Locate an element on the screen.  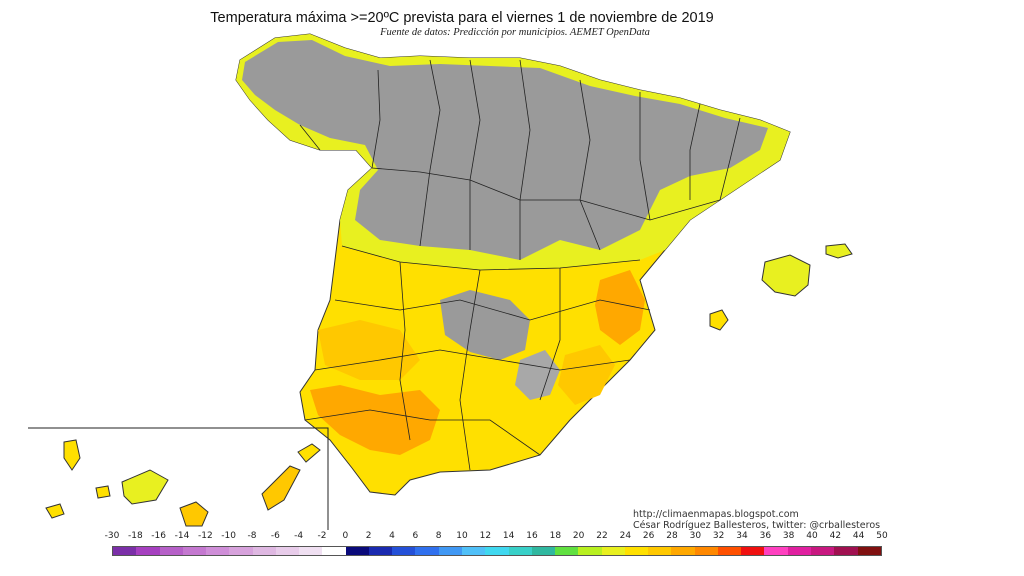
blog-credit: http://climaenmapas.blogspot.com is located at coordinates (716, 514).